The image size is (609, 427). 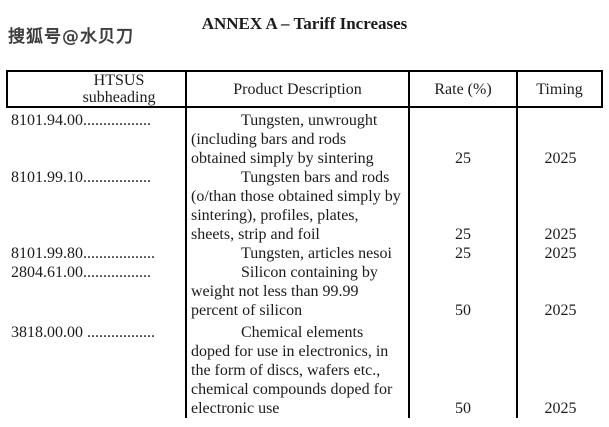 I want to click on sohu-watermark: 搜狐号@水贝刀, so click(x=71, y=37).